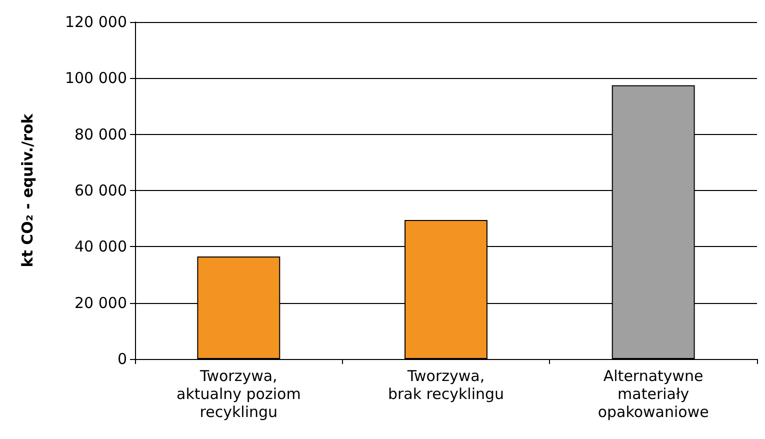 The image size is (765, 439). I want to click on x-tick-label: Tworzywa, brak recyklingu, so click(446, 385).